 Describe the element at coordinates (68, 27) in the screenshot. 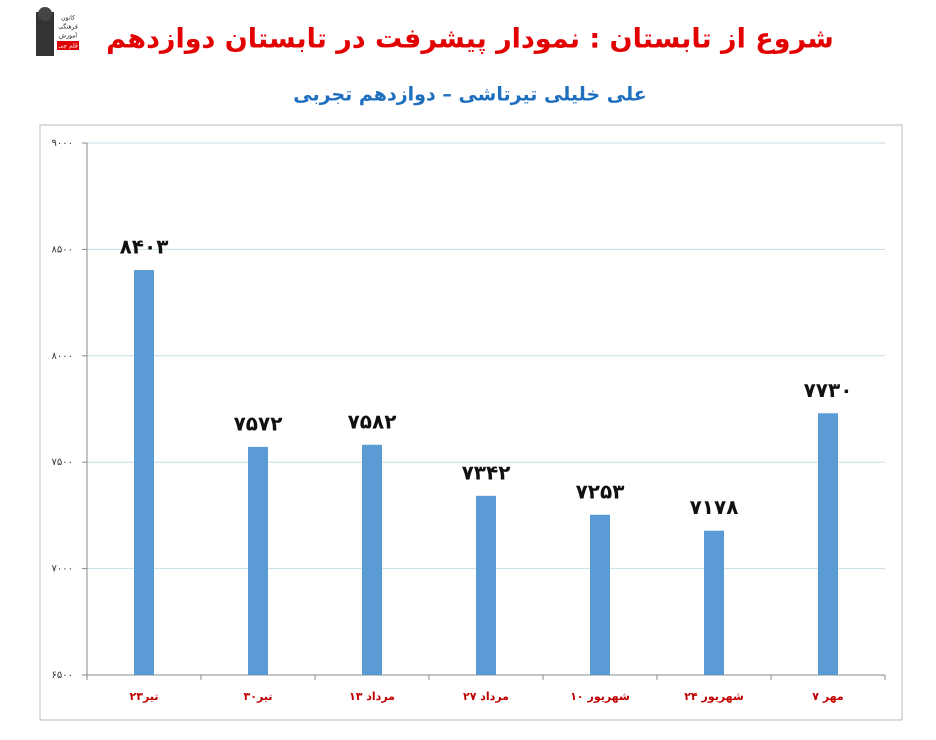

I see `logo-text: فرهنگی` at that location.